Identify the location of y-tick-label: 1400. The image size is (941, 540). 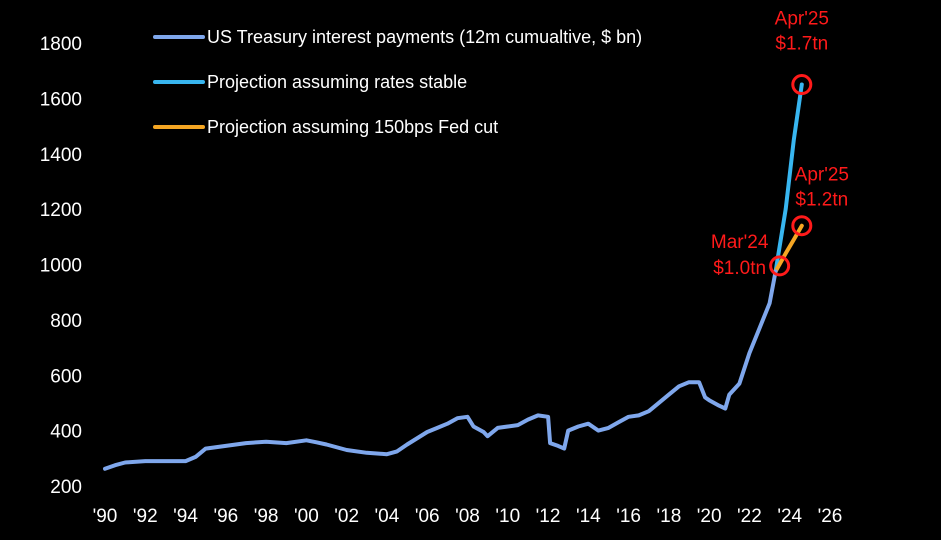
(61, 155).